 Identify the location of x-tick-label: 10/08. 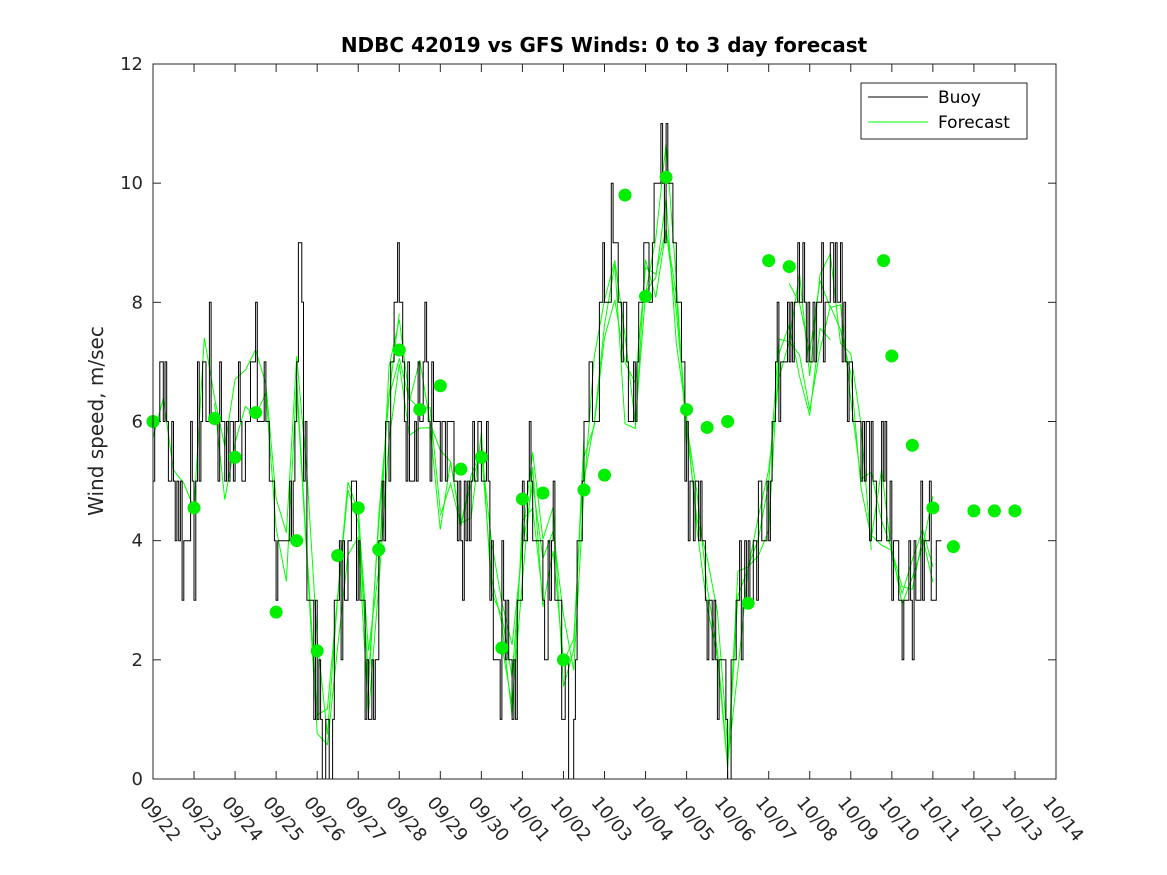
(816, 819).